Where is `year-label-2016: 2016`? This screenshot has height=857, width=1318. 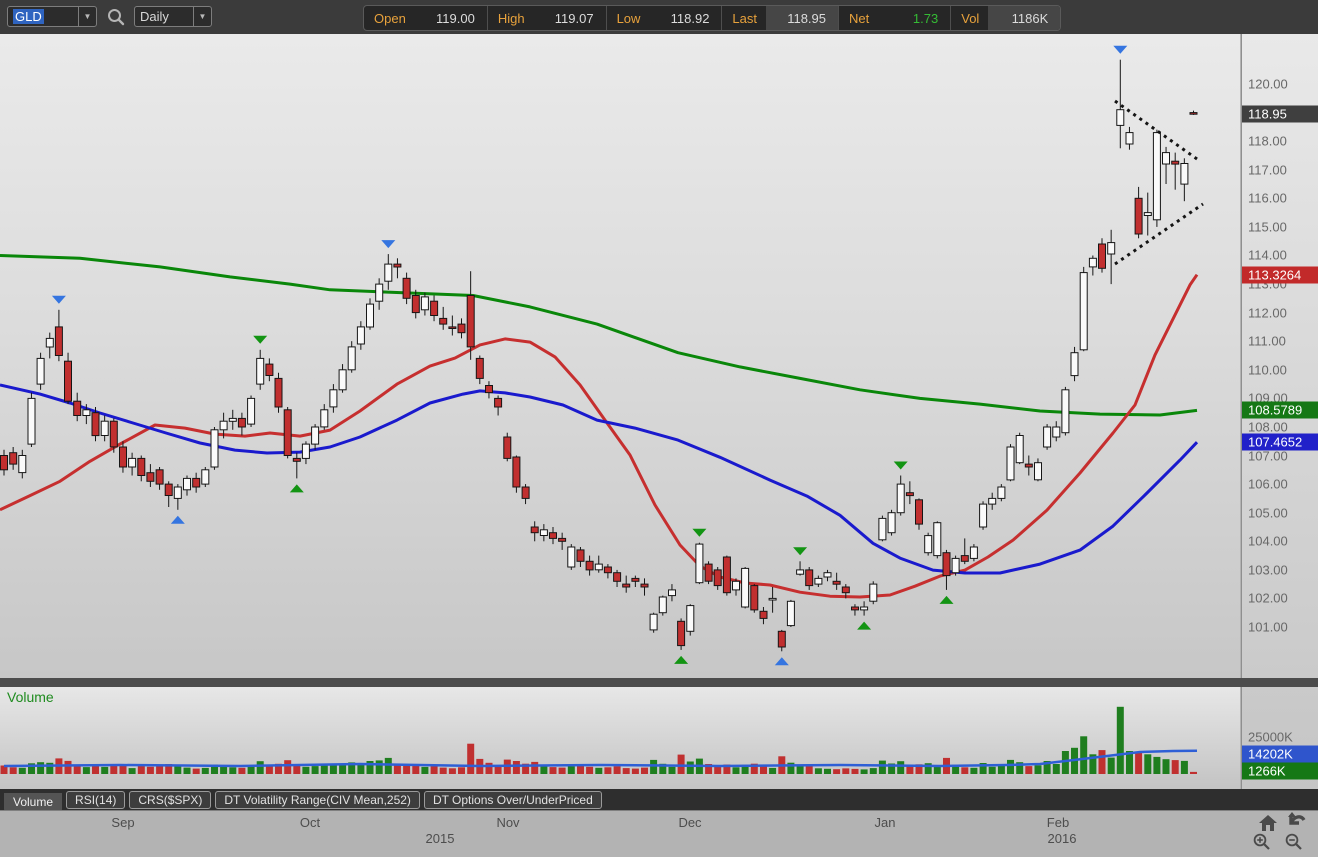
year-label-2016: 2016 is located at coordinates (1062, 838).